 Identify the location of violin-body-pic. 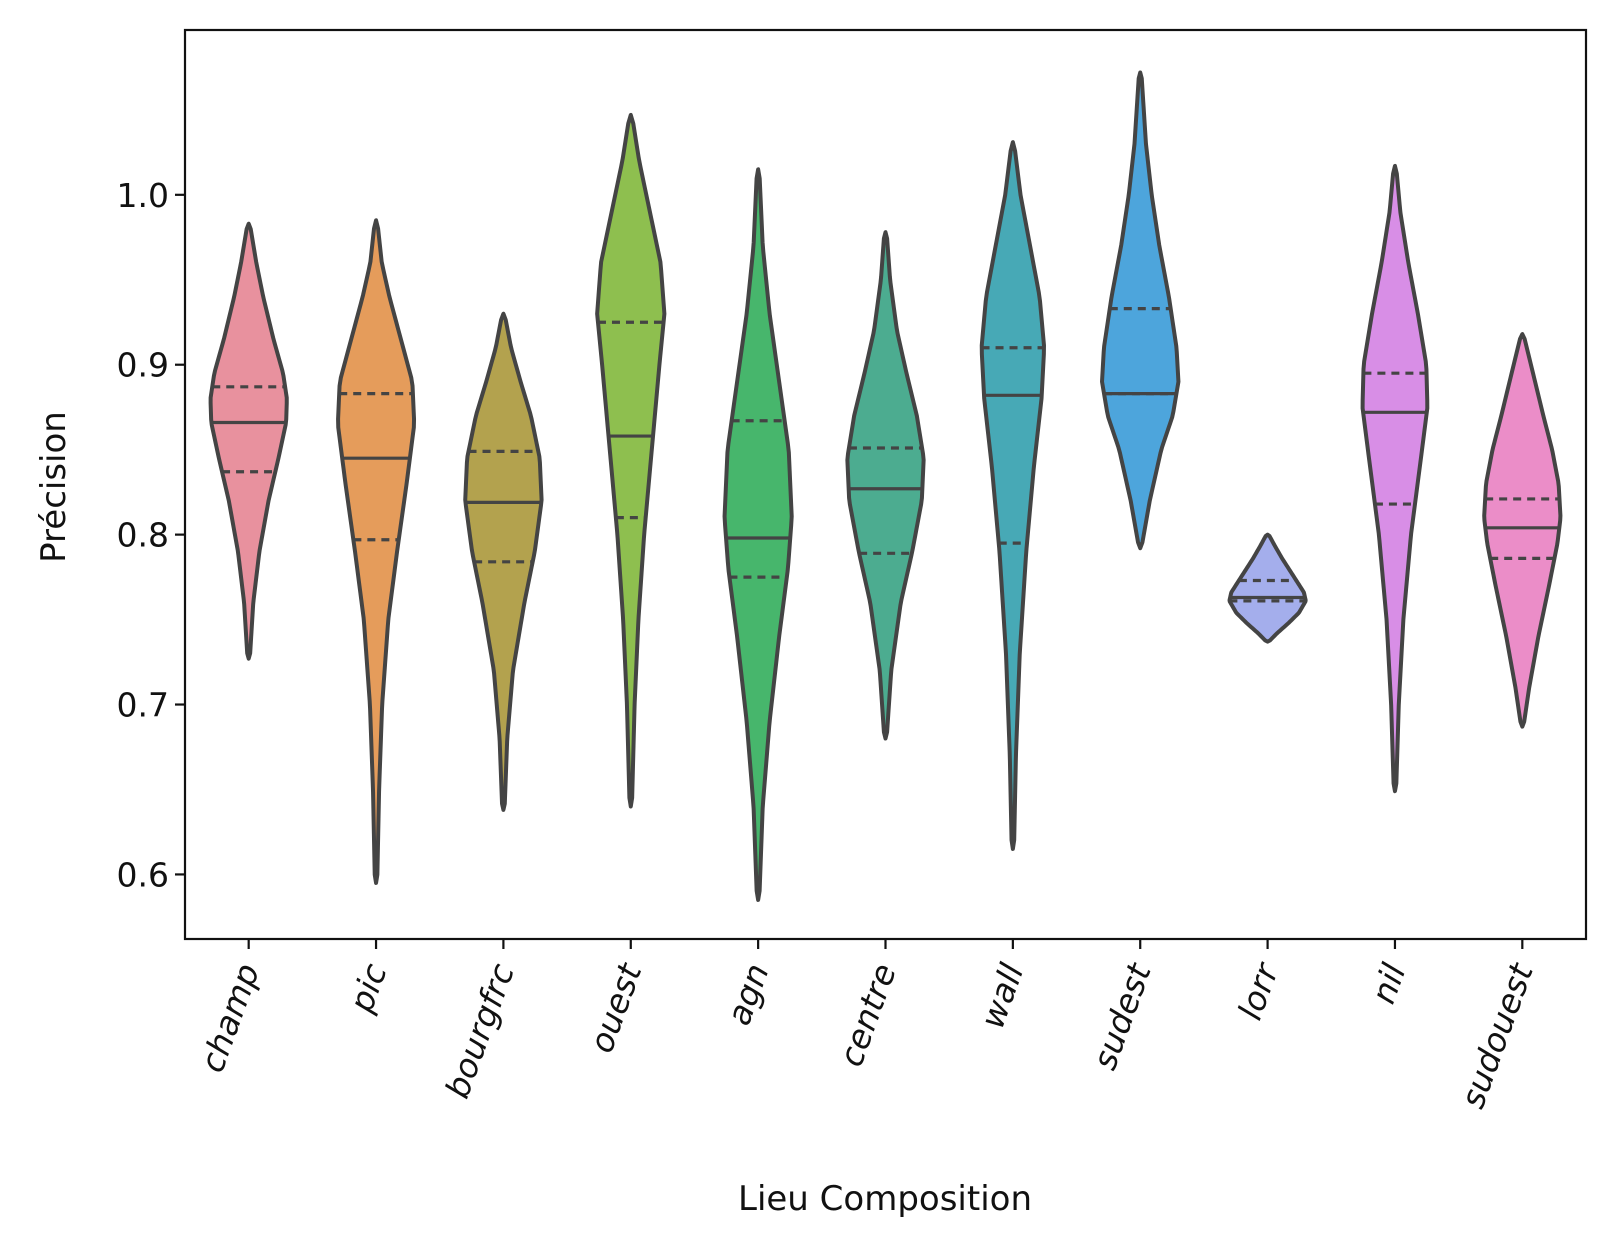
(376, 551).